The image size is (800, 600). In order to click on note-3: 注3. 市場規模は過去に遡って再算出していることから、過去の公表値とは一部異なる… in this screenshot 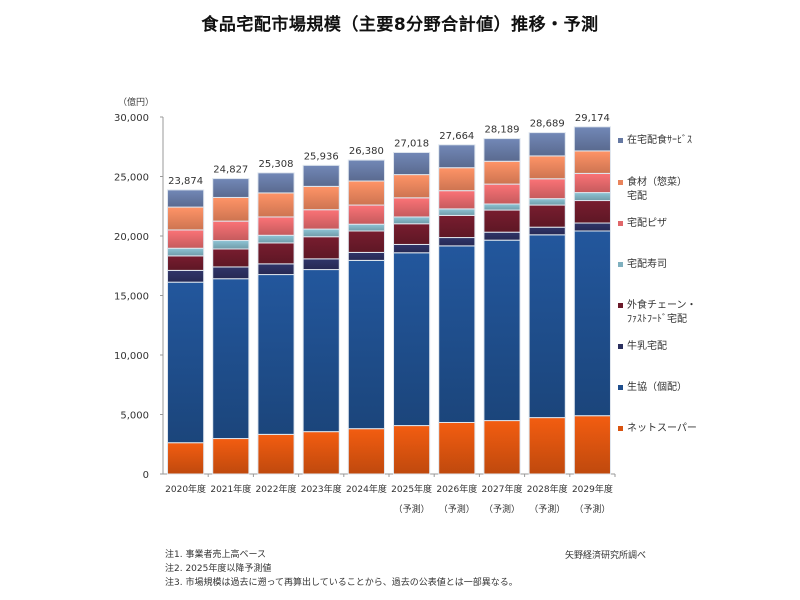, I will do `click(341, 583)`.